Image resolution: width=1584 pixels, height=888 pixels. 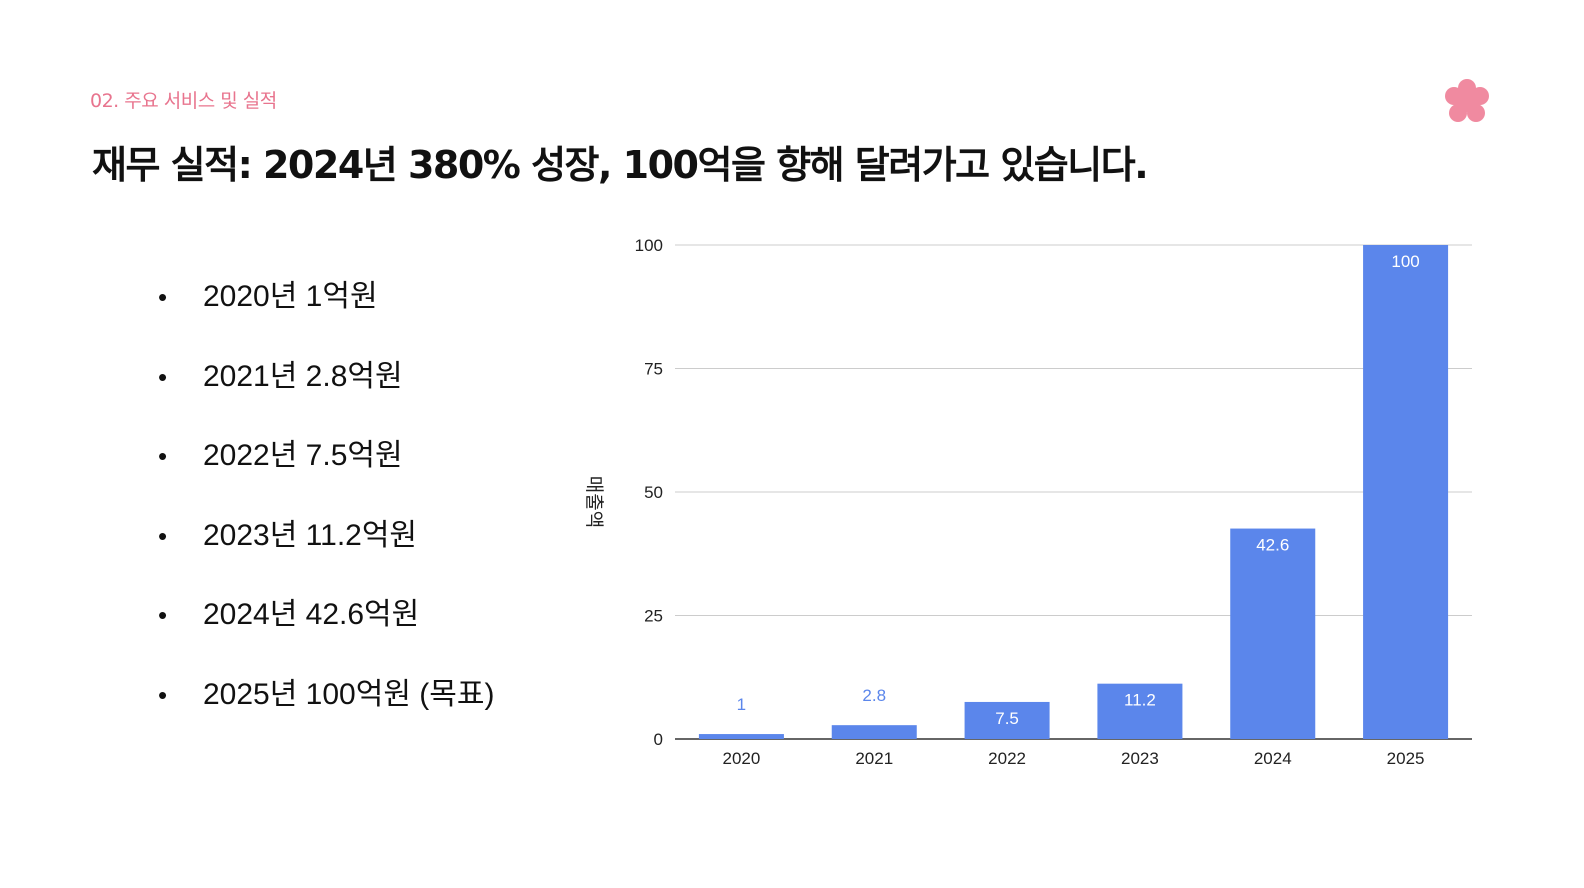 I want to click on bullet-text: 2022년 7.5억원, so click(x=303, y=455).